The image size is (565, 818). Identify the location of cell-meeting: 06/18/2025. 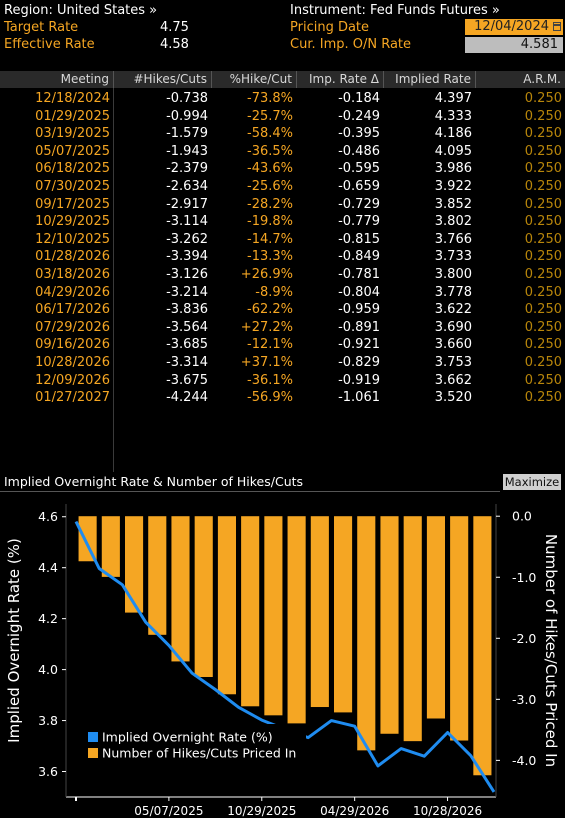
(72, 169).